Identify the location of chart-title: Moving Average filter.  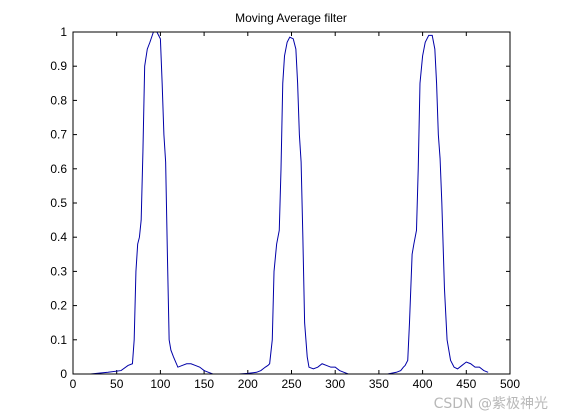
(291, 18).